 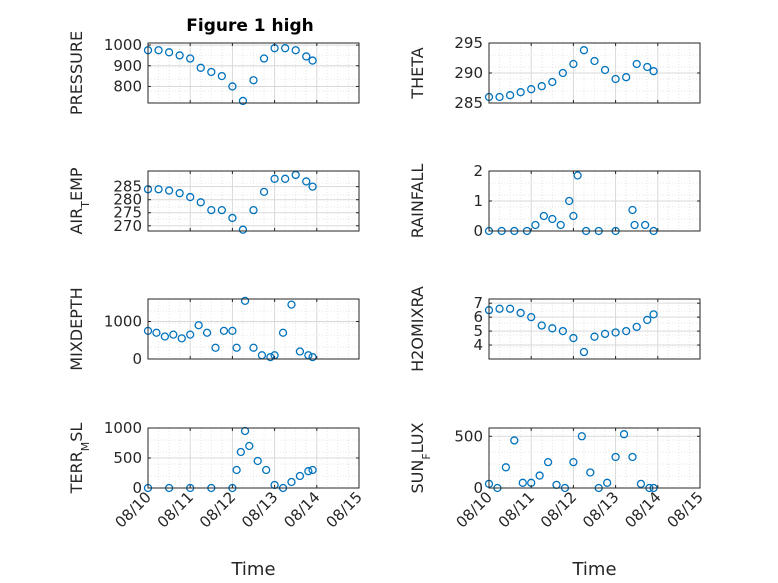 What do you see at coordinates (213, 329) in the screenshot?
I see `subplot-mixdepth: 0 1000 MIXDEPTH` at bounding box center [213, 329].